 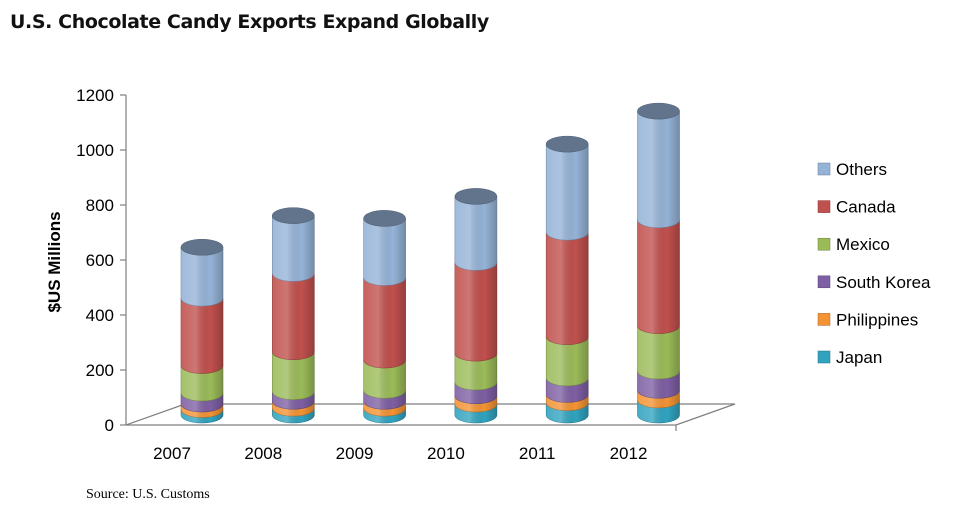 I want to click on y-tick-label: 800, so click(x=100, y=205).